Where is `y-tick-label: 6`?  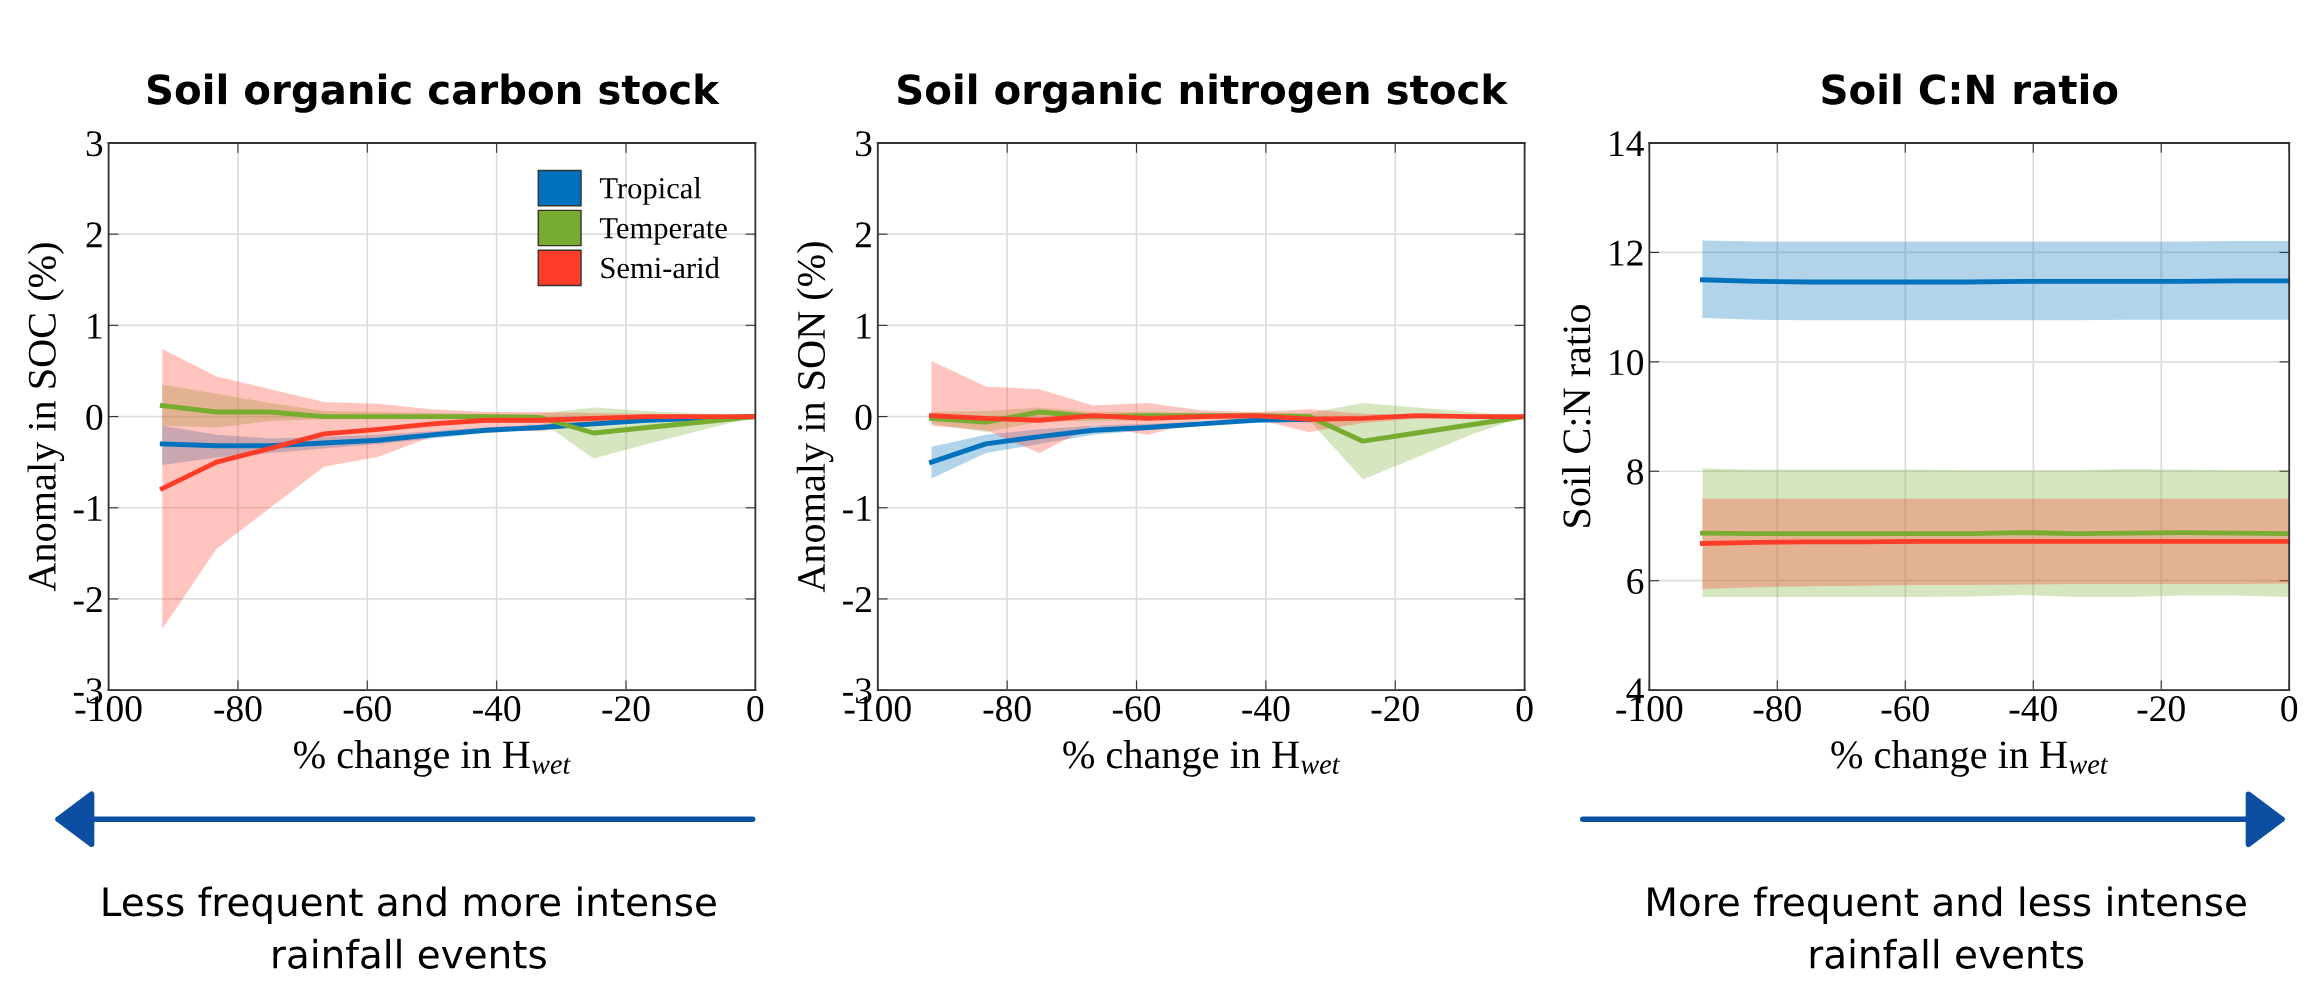
y-tick-label: 6 is located at coordinates (1635, 581).